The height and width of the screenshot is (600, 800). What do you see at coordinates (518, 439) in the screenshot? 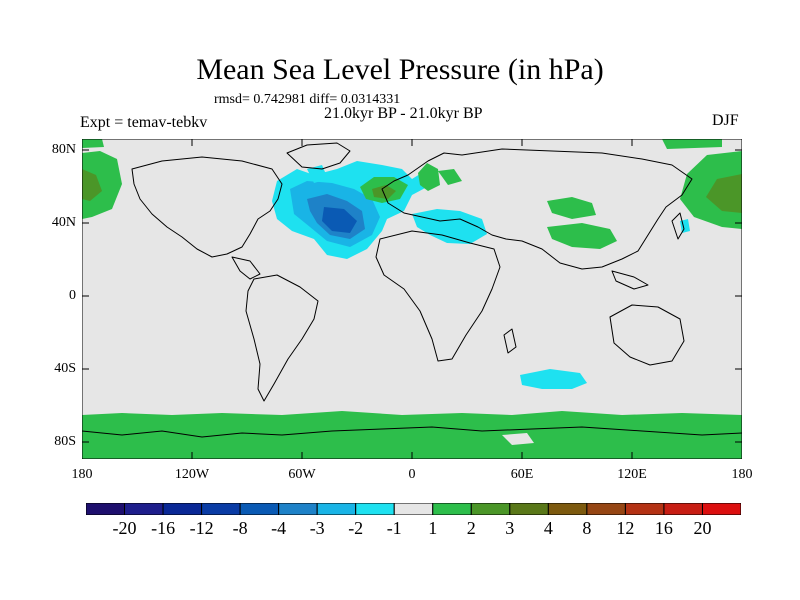
I see `shade-antarctic-gap` at bounding box center [518, 439].